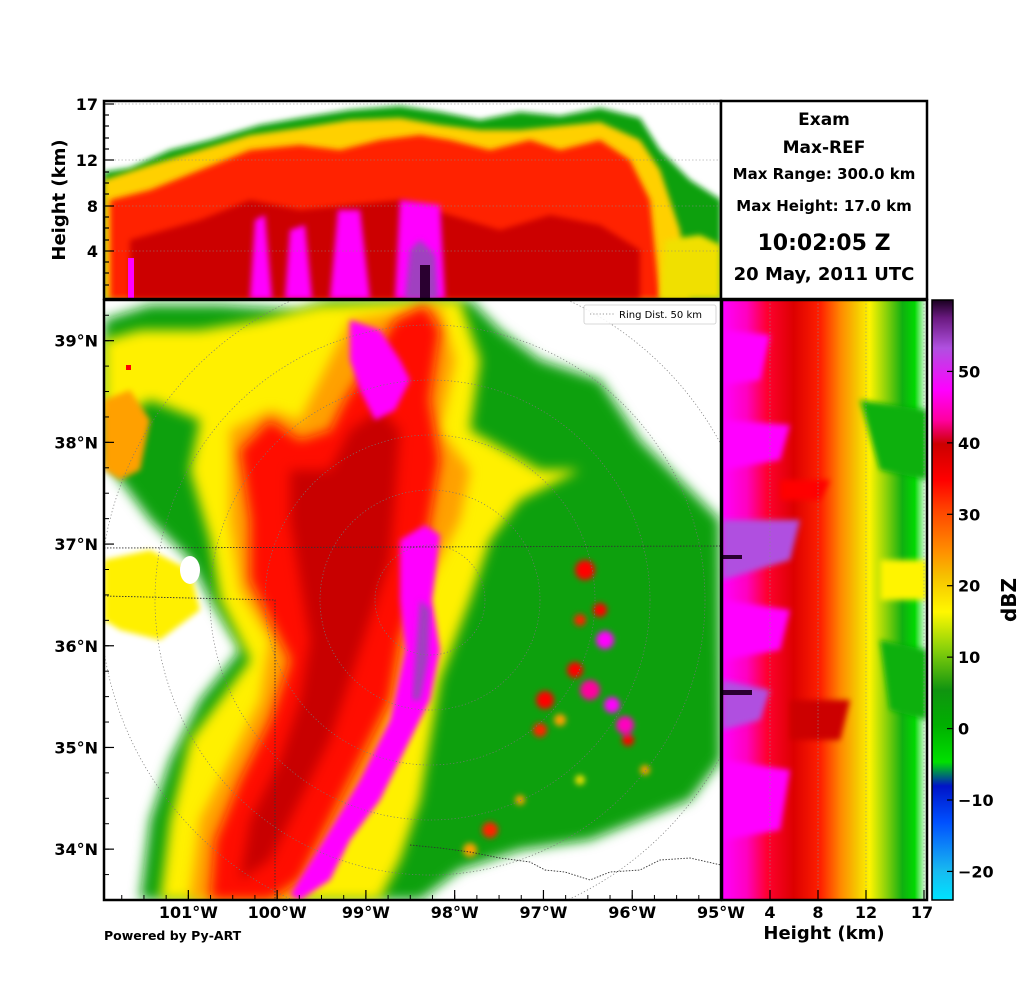 This screenshot has height=1000, width=1030. I want to click on colorbar-gradient, so click(942, 600).